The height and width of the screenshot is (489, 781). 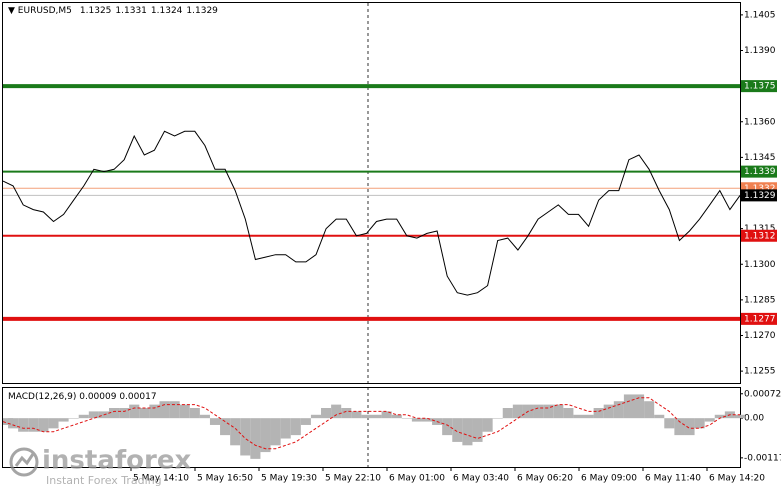 I want to click on x-tick-label: 5 May 14:10, so click(x=161, y=479).